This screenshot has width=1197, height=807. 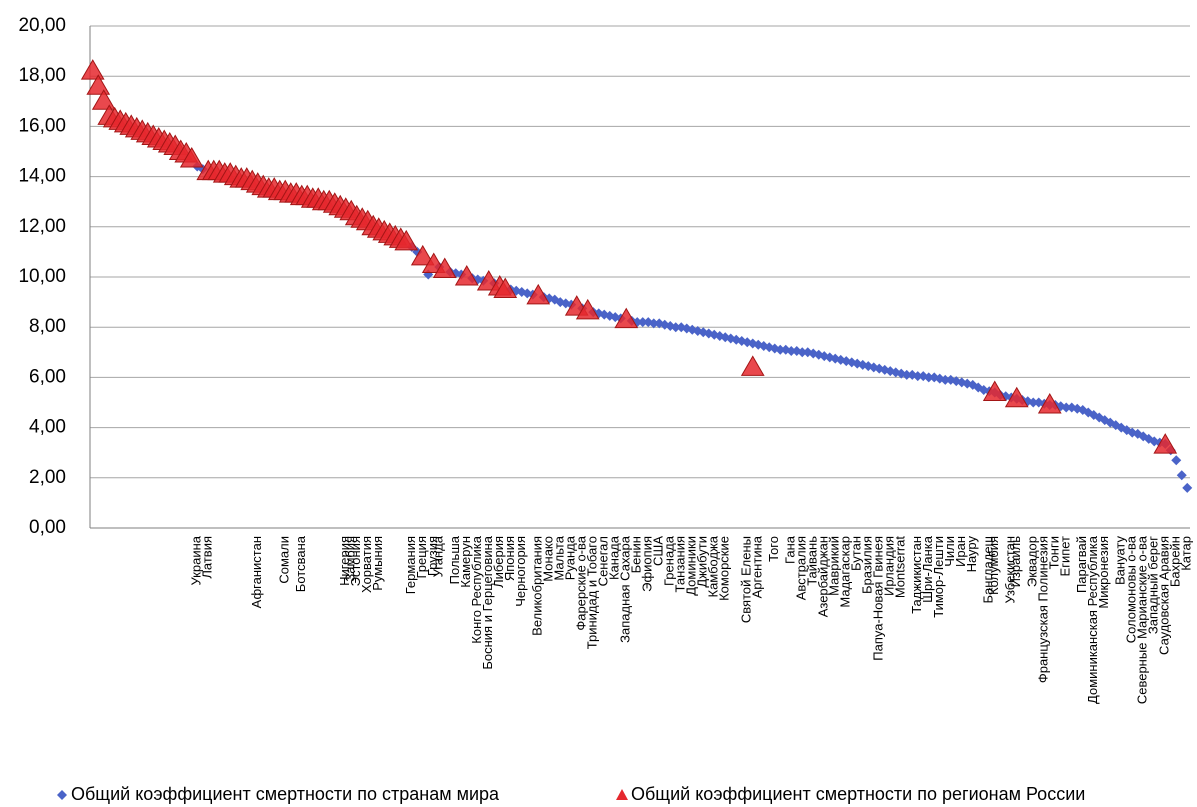 What do you see at coordinates (207, 557) in the screenshot?
I see `x-tick-label: Латвия` at bounding box center [207, 557].